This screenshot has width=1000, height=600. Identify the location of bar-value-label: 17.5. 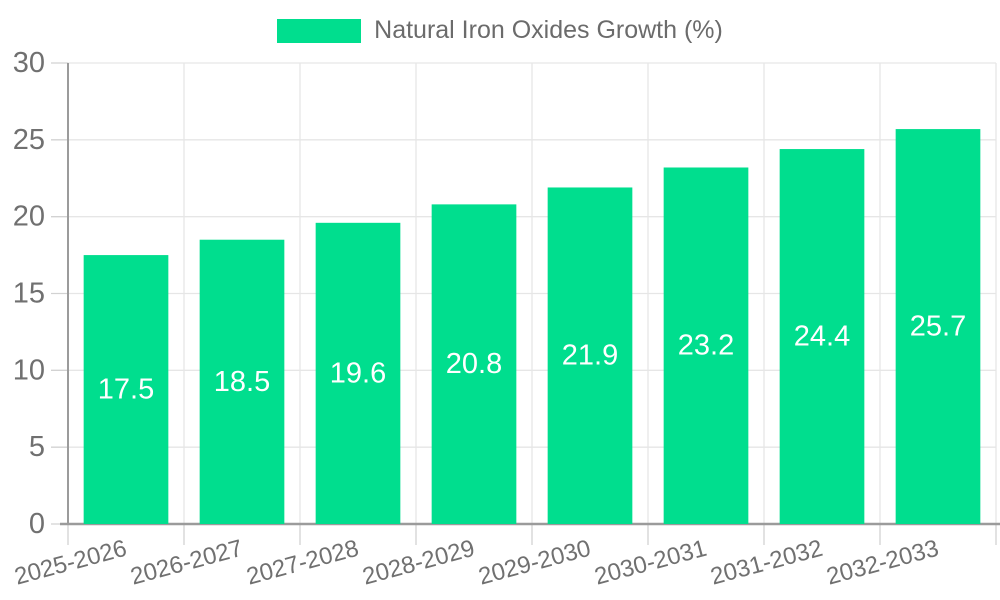
(126, 390).